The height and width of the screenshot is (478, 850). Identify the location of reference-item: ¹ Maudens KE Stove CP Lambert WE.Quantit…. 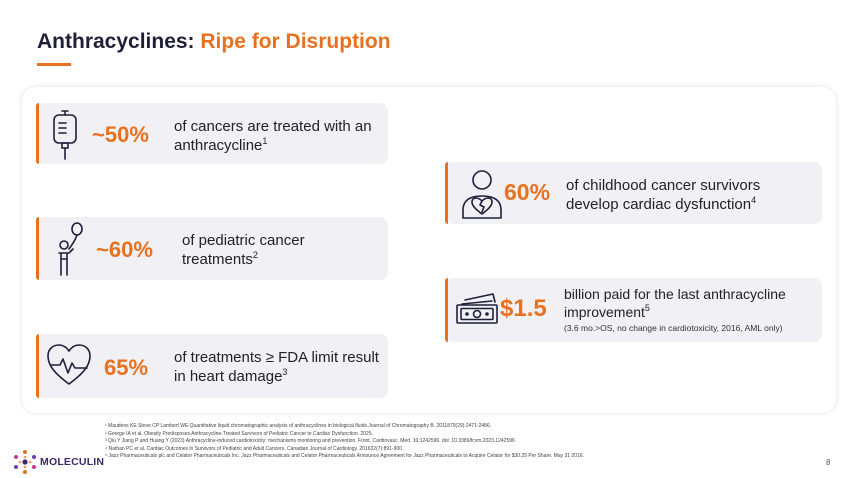
(298, 426).